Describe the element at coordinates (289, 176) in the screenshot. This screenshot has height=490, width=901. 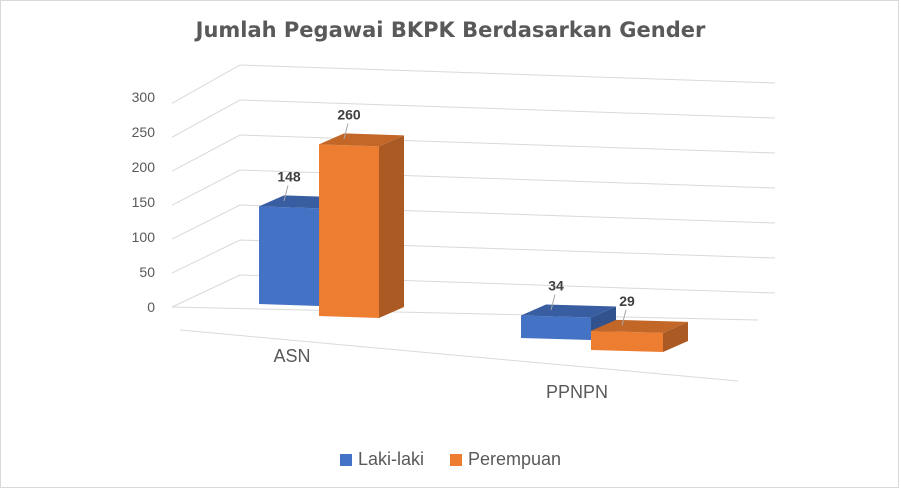
I see `data-label: 148` at that location.